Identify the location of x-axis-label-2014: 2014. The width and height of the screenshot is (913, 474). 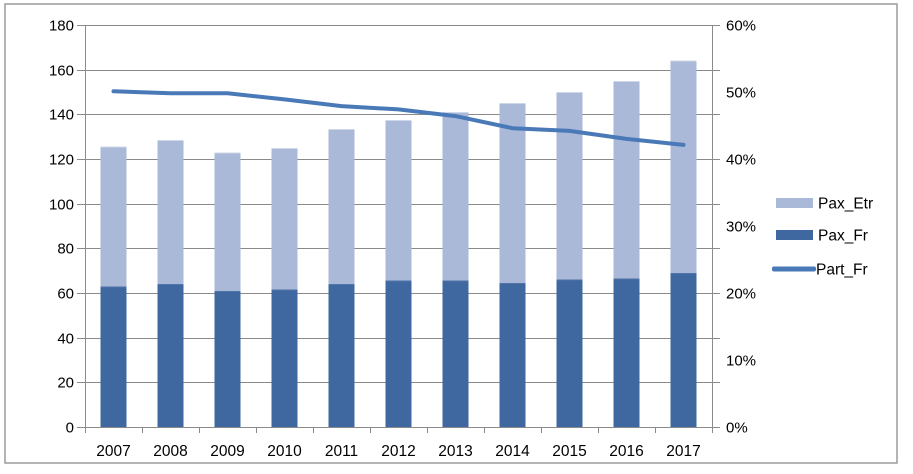
(512, 451).